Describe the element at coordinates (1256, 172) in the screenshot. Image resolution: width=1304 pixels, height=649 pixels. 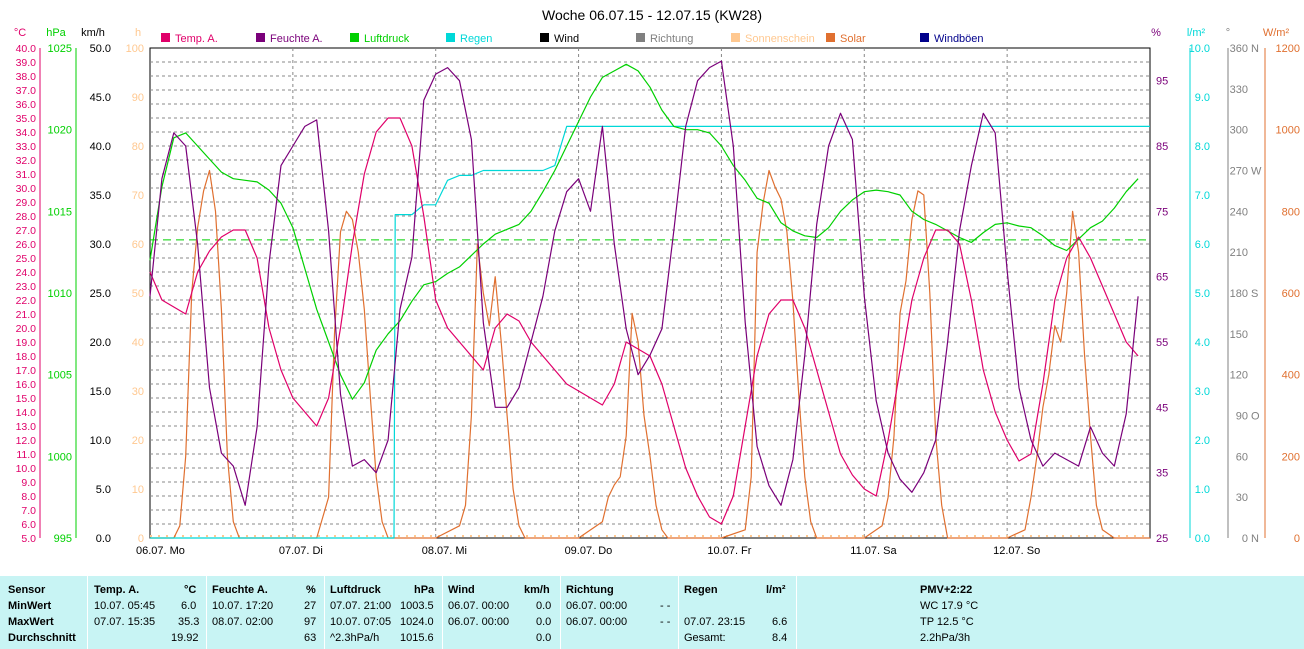
I see `tick-label-compass: W` at that location.